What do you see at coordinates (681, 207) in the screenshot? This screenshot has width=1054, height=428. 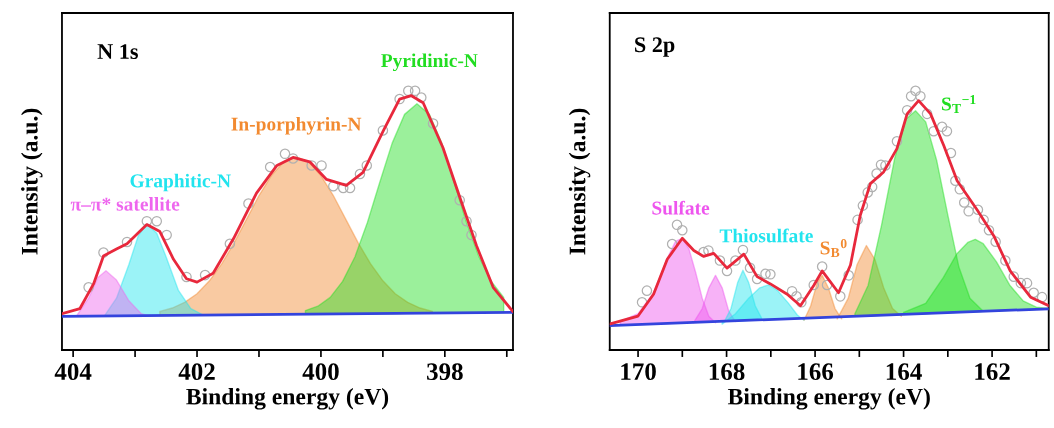 I see `series-label: Sulfate` at bounding box center [681, 207].